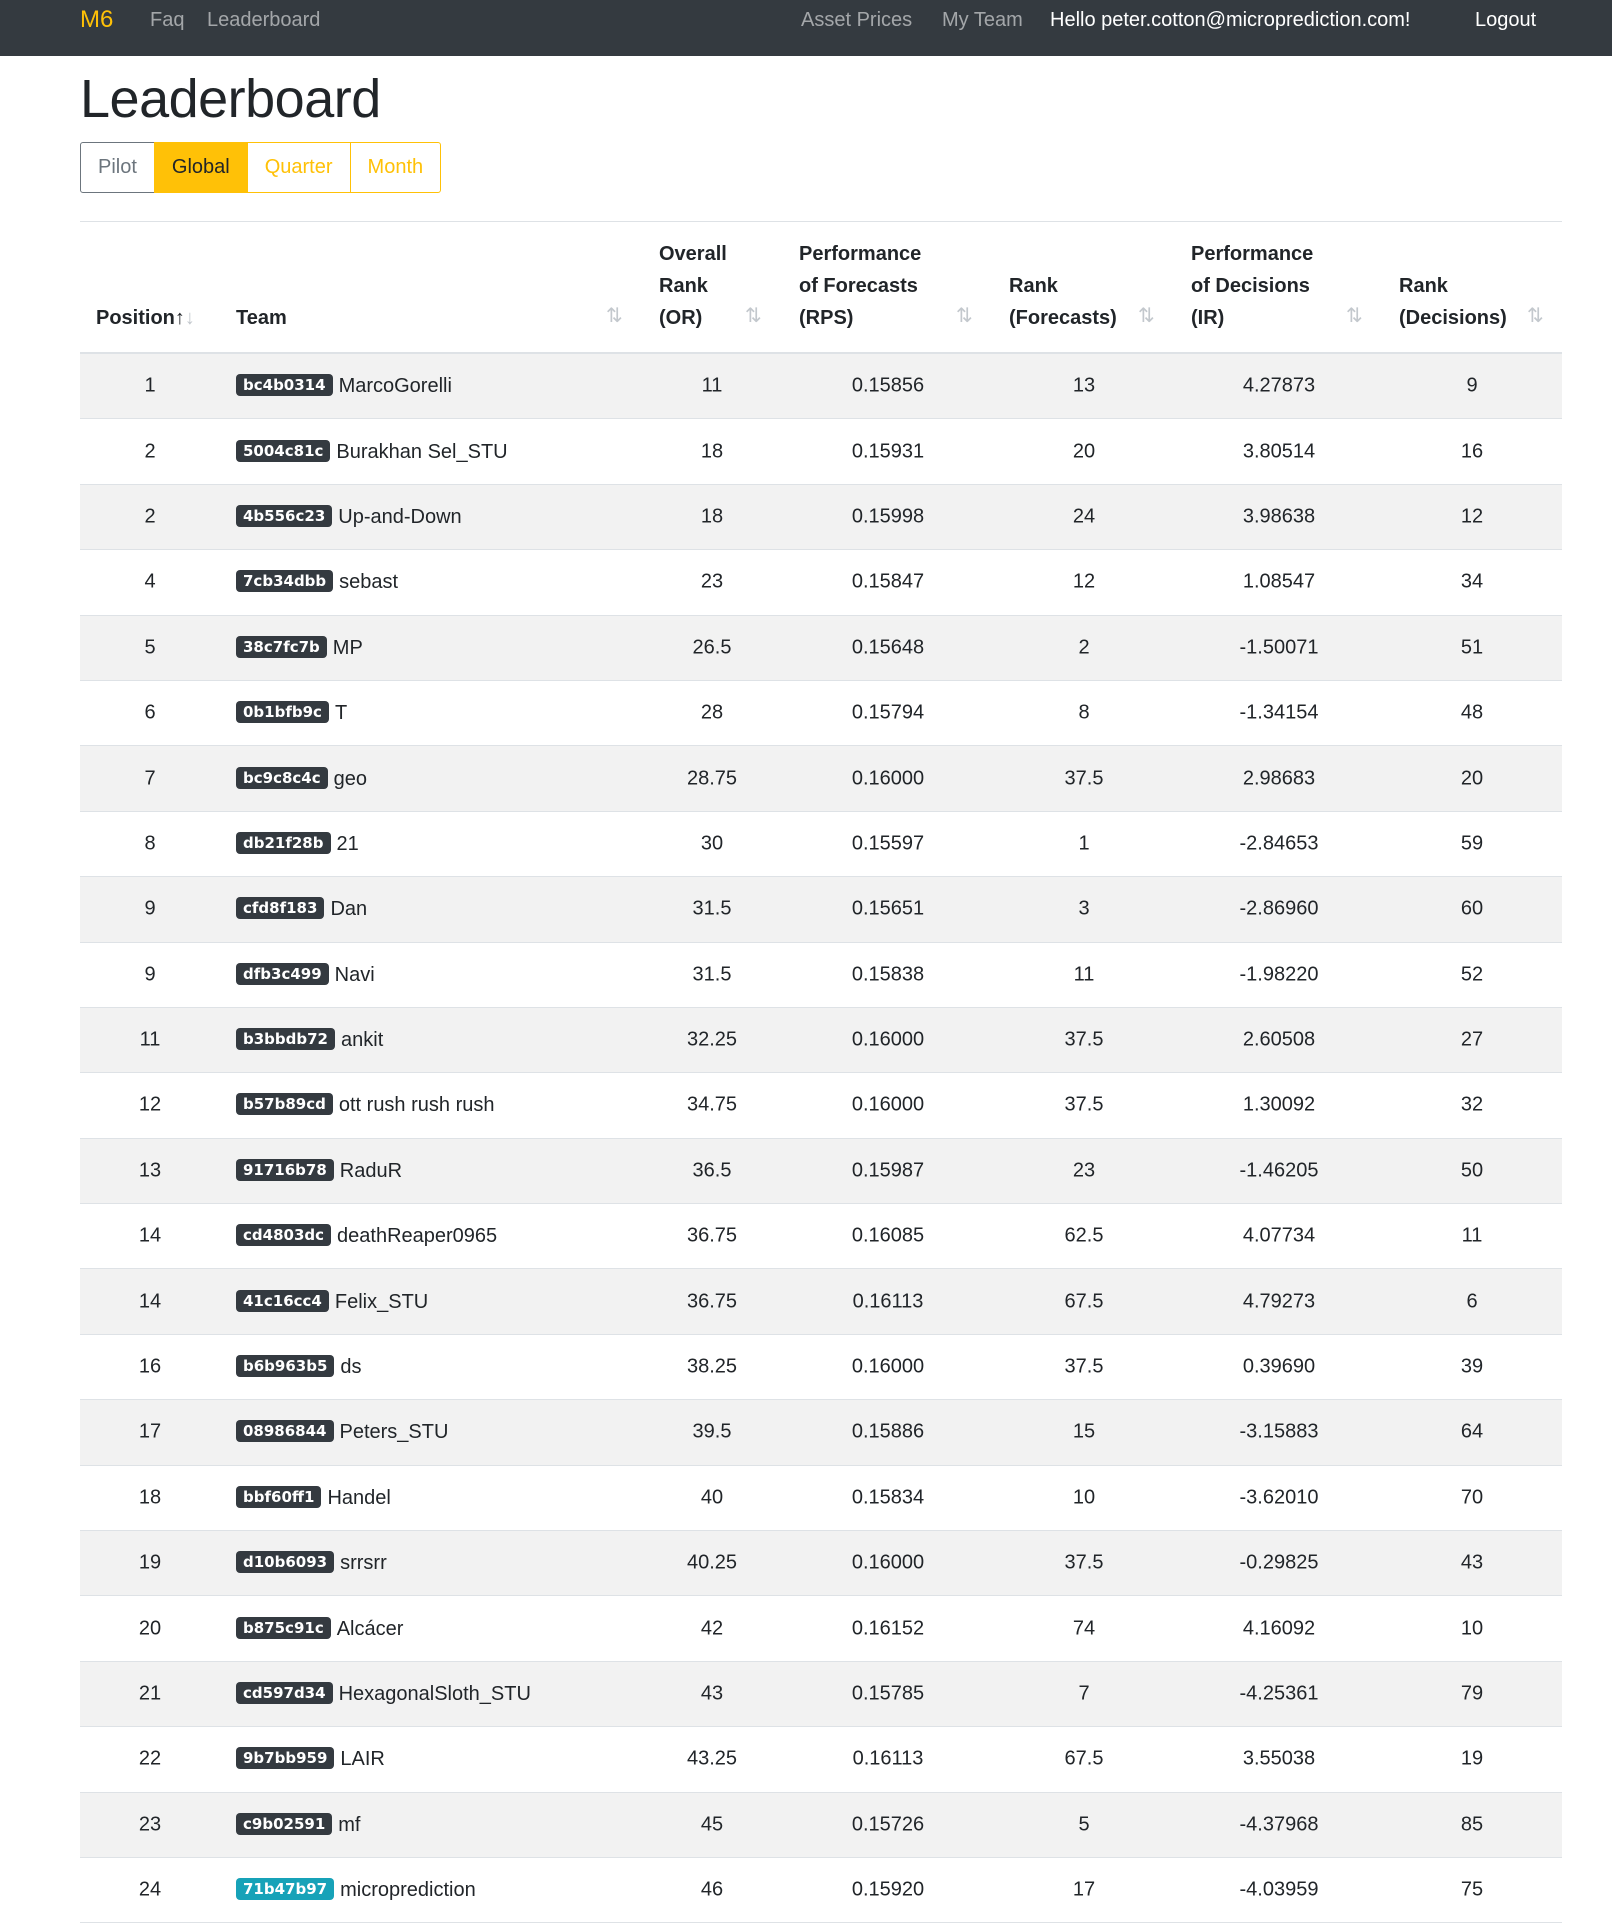 This screenshot has height=1926, width=1612. I want to click on cell-rank-decisions: 59, so click(1472, 843).